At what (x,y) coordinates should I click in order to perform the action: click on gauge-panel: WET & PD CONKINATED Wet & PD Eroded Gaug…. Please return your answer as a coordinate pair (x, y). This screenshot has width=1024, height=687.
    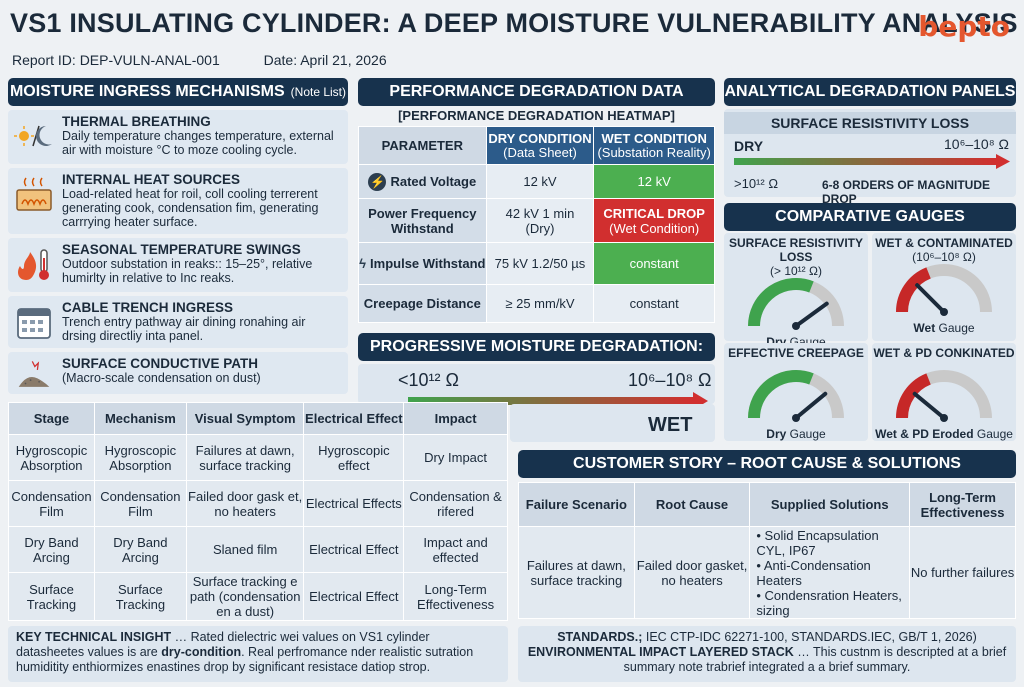
    Looking at the image, I should click on (944, 392).